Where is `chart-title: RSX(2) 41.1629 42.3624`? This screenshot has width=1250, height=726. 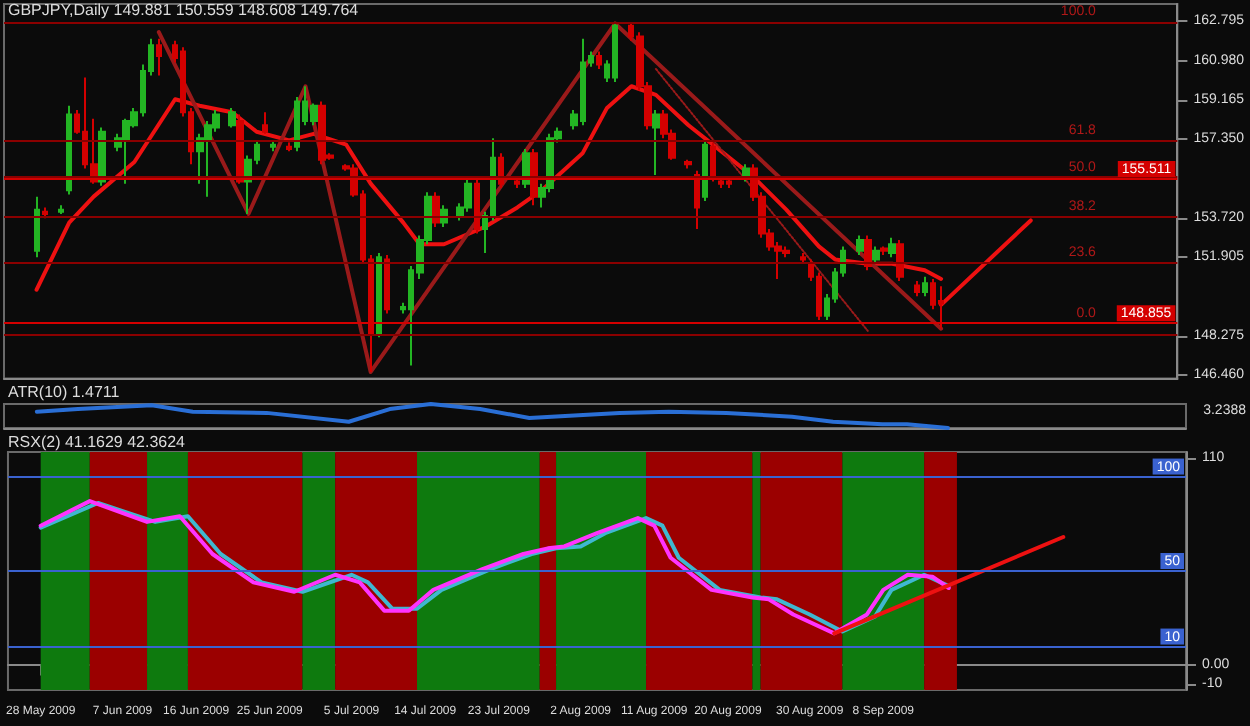
chart-title: RSX(2) 41.1629 42.3624 is located at coordinates (97, 442).